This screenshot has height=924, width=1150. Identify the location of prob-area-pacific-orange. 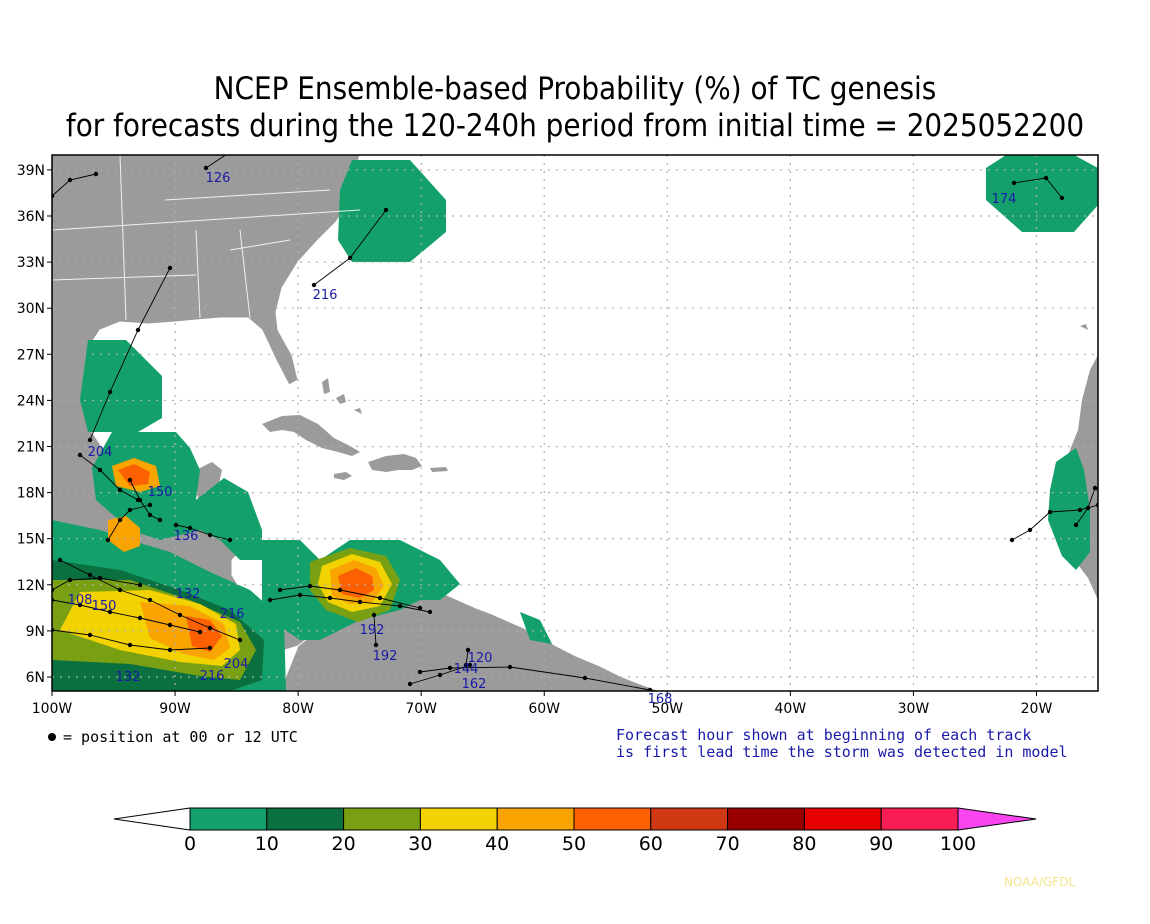
(124, 534).